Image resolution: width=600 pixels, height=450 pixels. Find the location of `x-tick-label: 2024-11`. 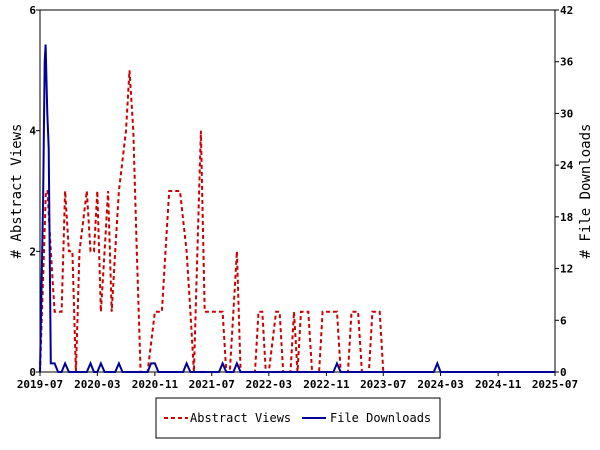

x-tick-label: 2024-11 is located at coordinates (498, 384).